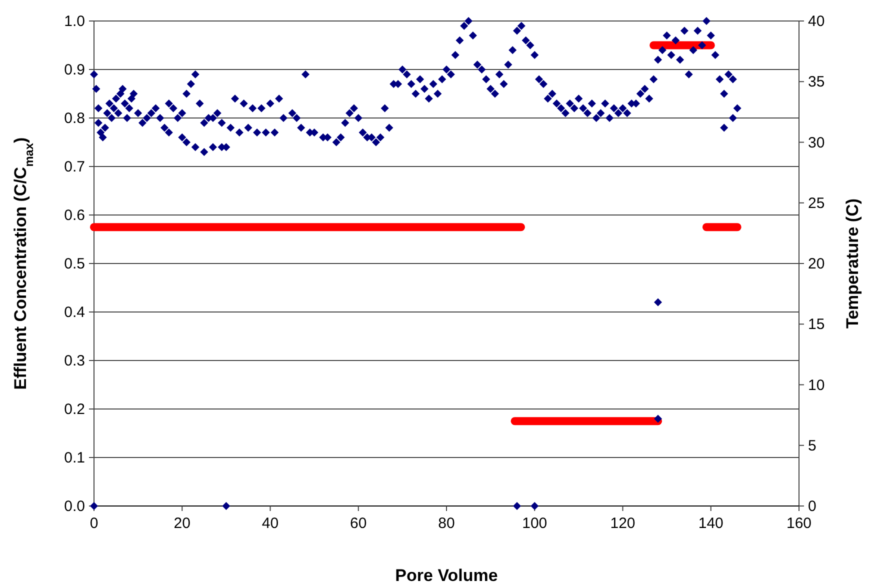 The width and height of the screenshot is (876, 587). I want to click on y2-tick-label: 0, so click(812, 506).